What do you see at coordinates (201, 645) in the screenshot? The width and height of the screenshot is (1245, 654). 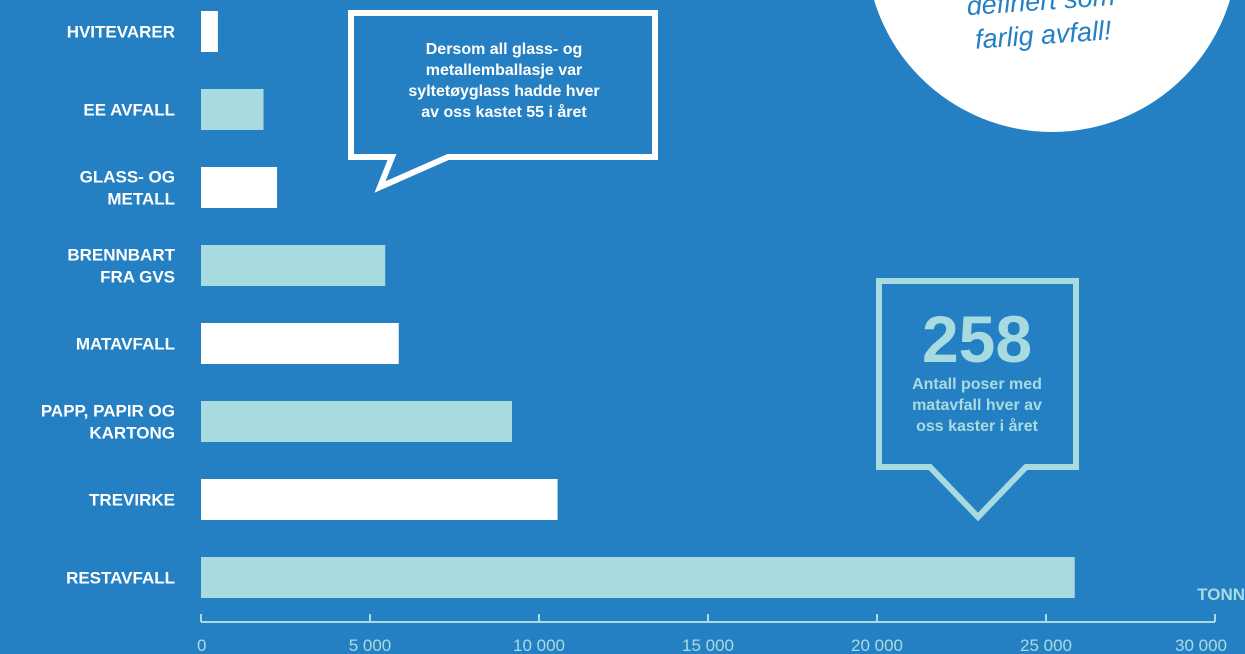 I see `x-tick-label-0: 0` at bounding box center [201, 645].